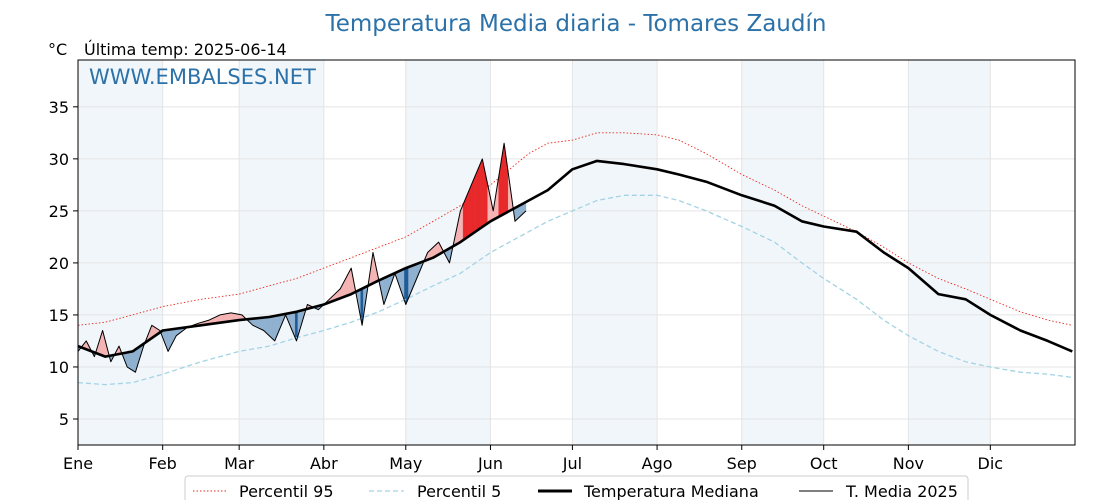 The image size is (1120, 500). I want to click on y-tick-label-25: 25, so click(59, 211).